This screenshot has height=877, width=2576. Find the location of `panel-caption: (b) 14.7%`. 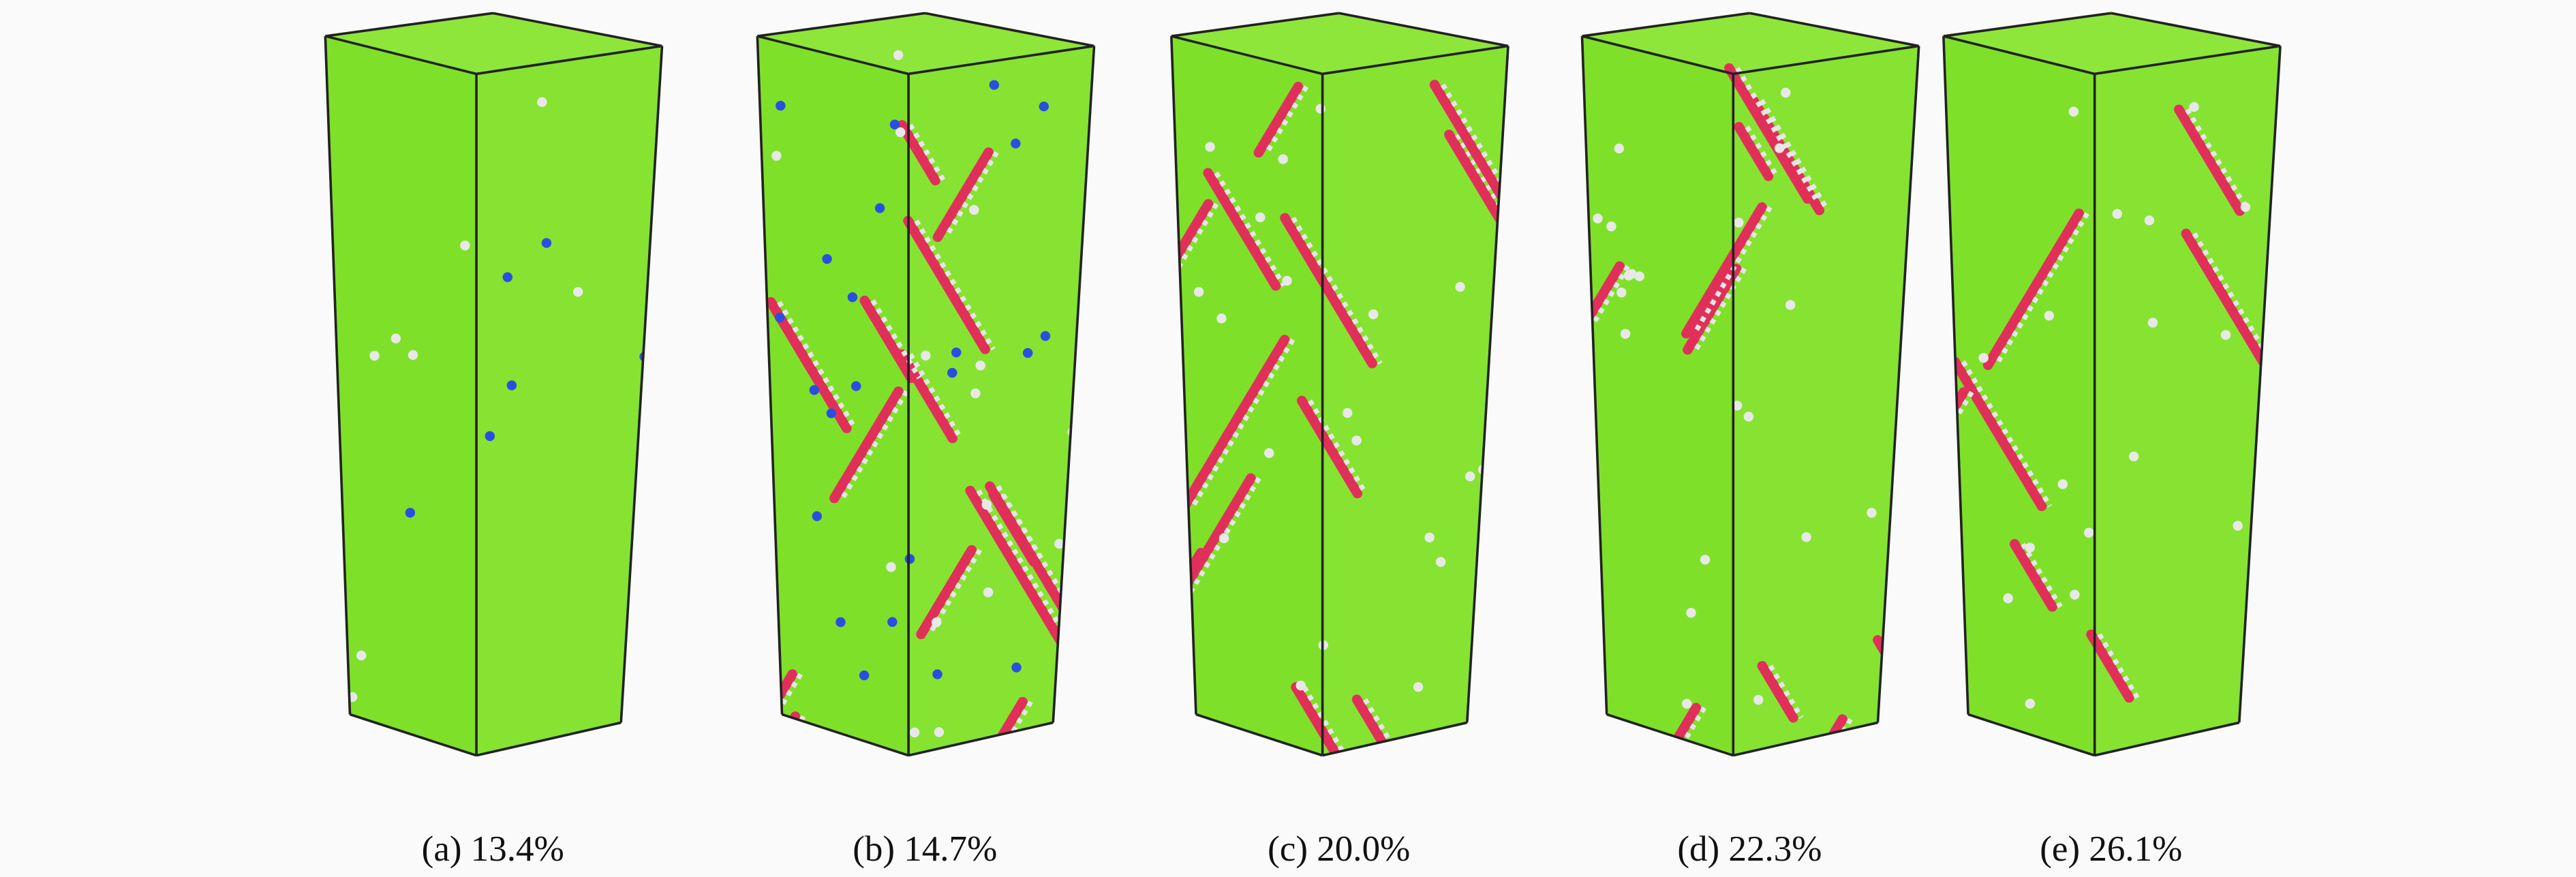

panel-caption: (b) 14.7% is located at coordinates (925, 849).